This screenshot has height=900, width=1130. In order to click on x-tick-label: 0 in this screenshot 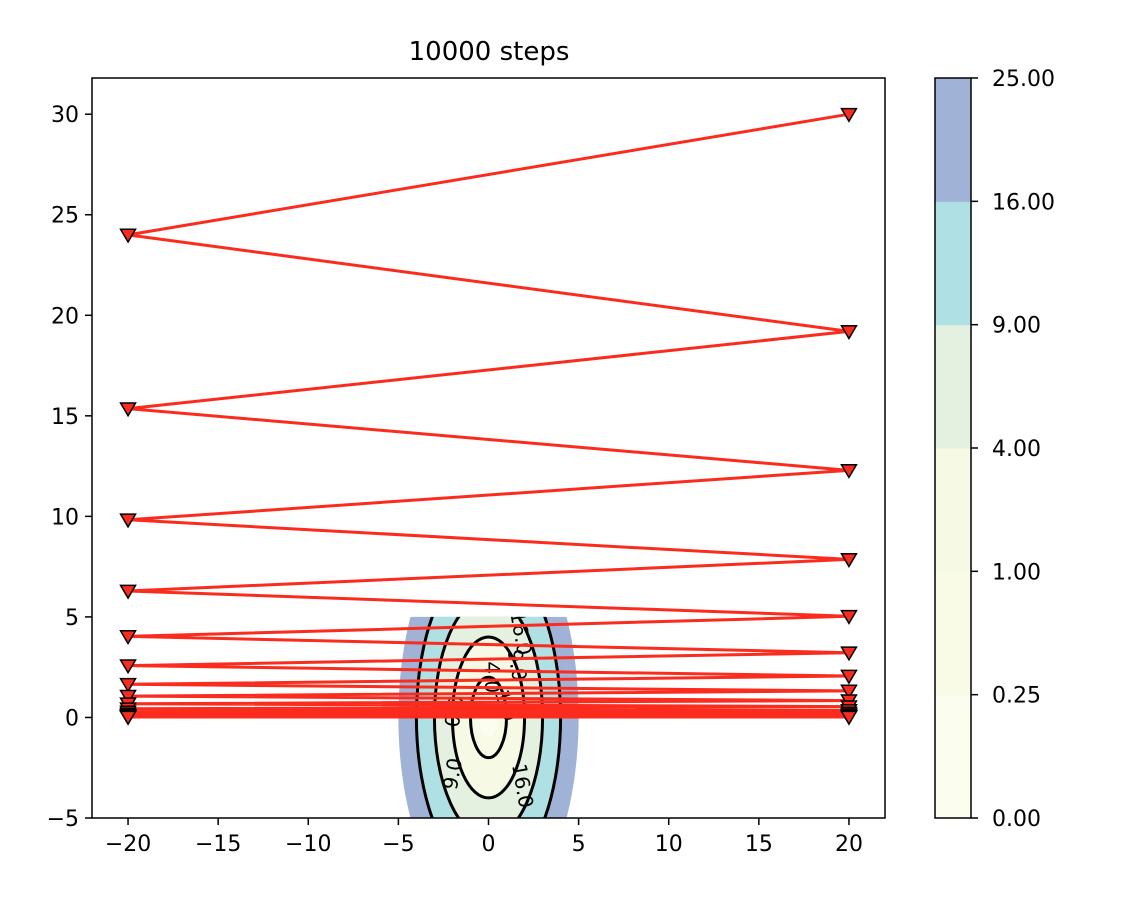, I will do `click(489, 844)`.